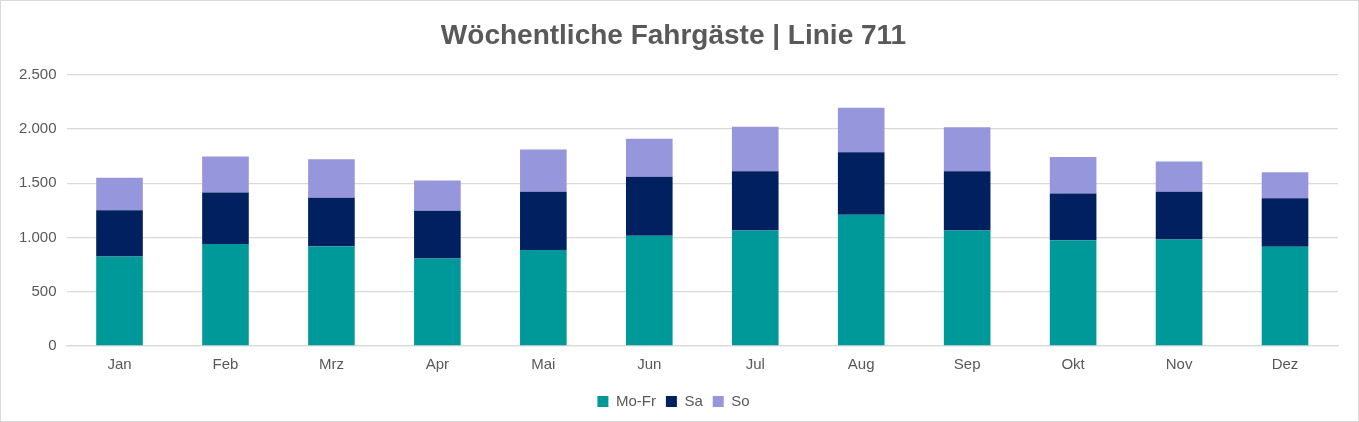 The image size is (1359, 422). What do you see at coordinates (44, 290) in the screenshot?
I see `y-tick-label: 500` at bounding box center [44, 290].